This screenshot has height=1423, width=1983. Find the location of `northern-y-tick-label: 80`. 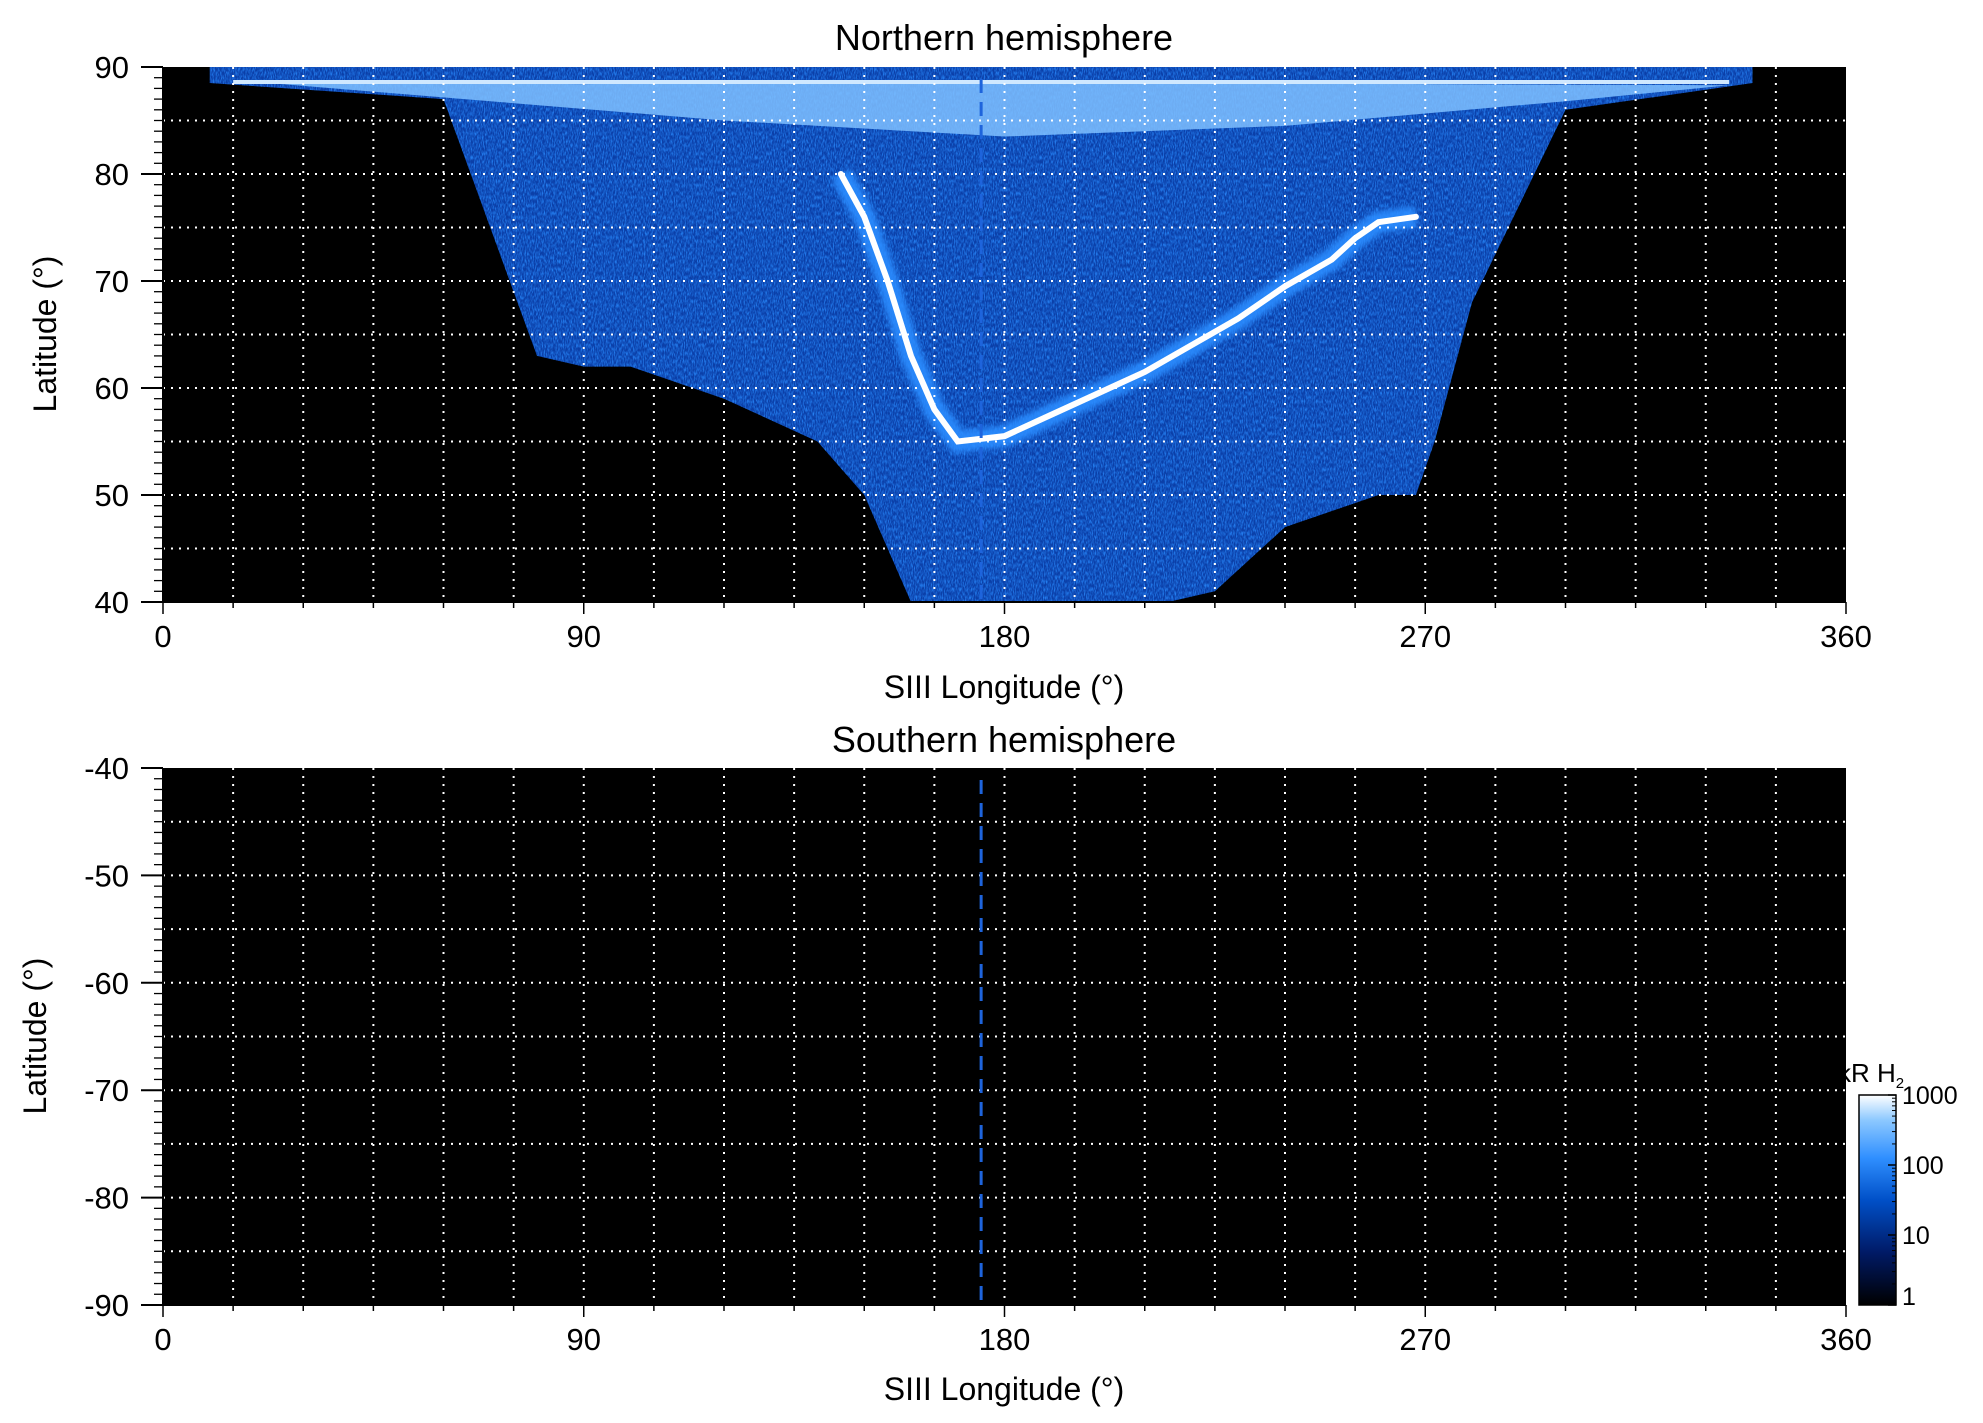

northern-y-tick-label: 80 is located at coordinates (112, 174).